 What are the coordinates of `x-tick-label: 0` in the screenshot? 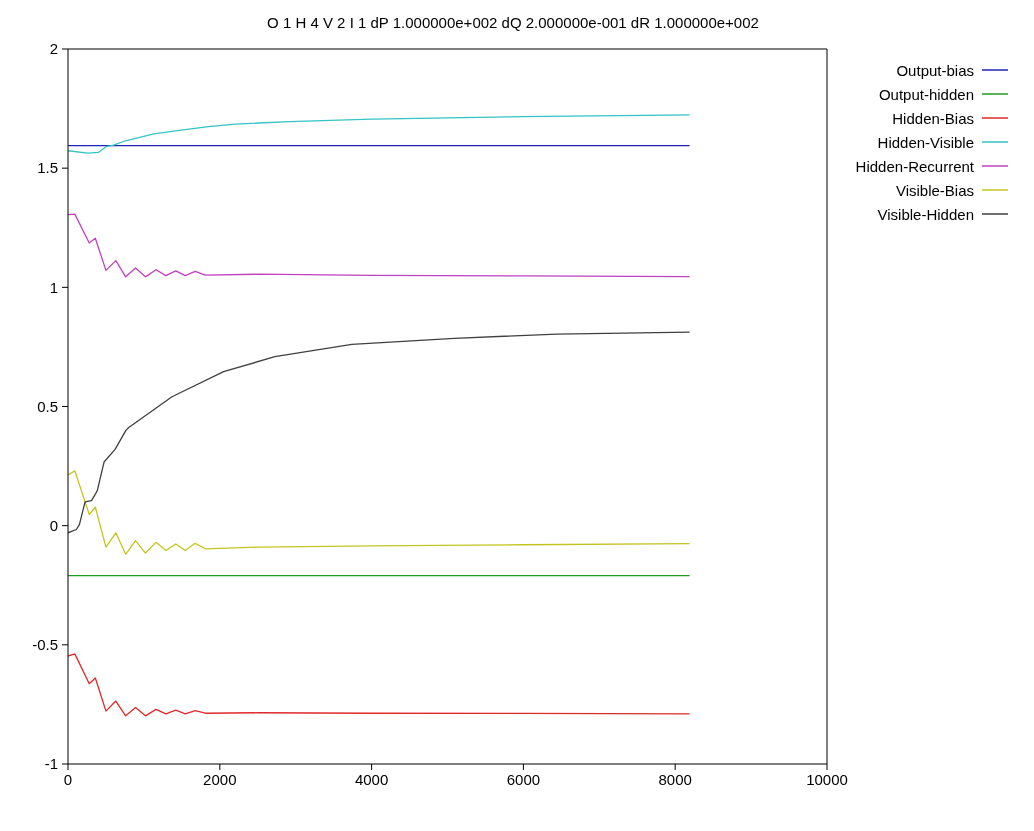 It's located at (68, 779).